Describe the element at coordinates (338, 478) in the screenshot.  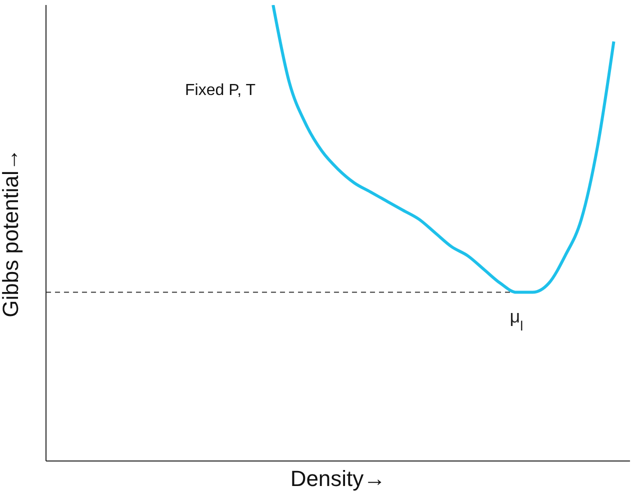
I see `x-axis-title: Density→` at that location.